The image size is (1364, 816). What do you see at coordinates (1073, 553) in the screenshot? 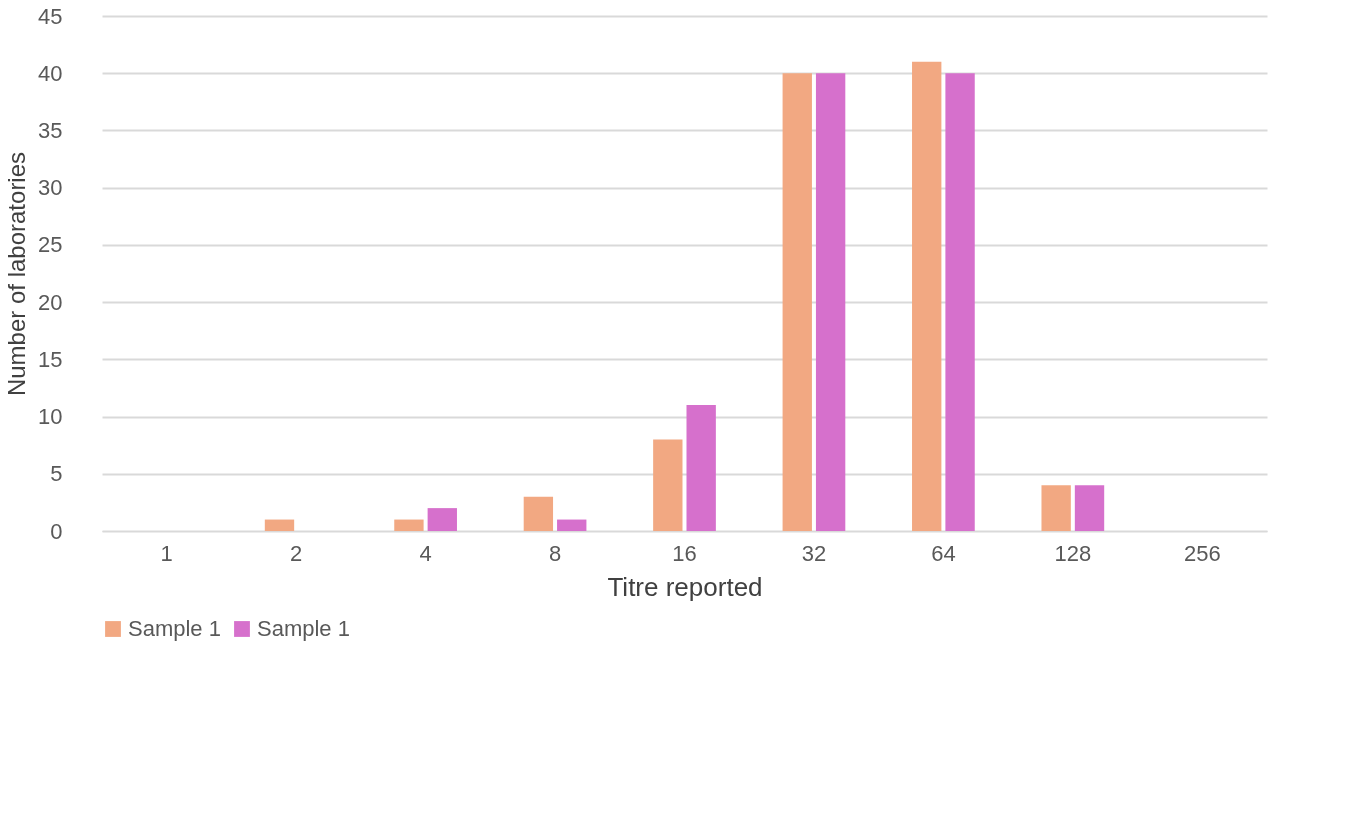
I see `x-tick-label: 128` at bounding box center [1073, 553].